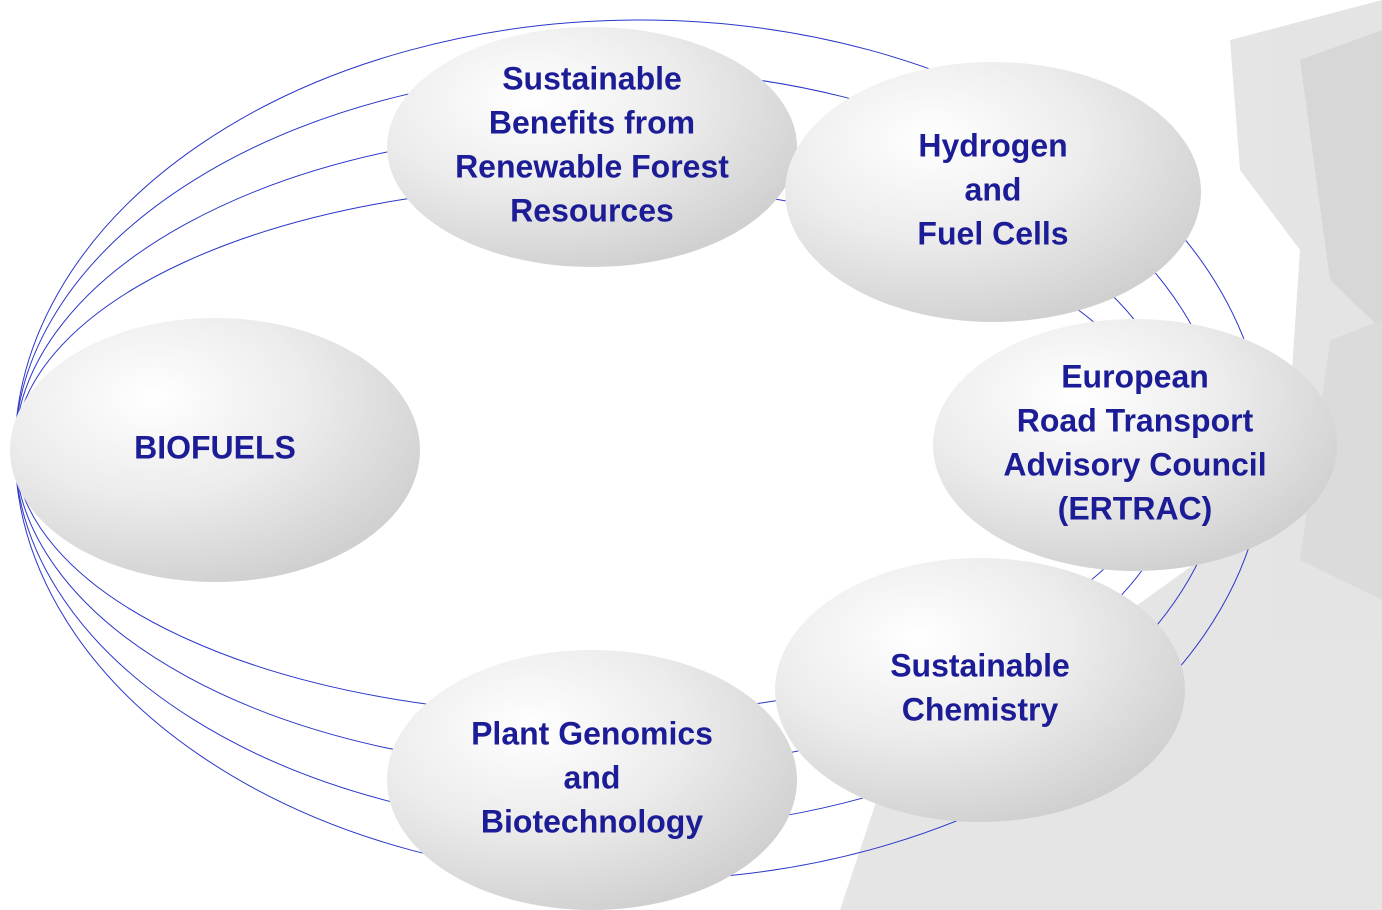 This screenshot has height=910, width=1382. Describe the element at coordinates (1134, 464) in the screenshot. I see `node-label: Advisory Council` at that location.